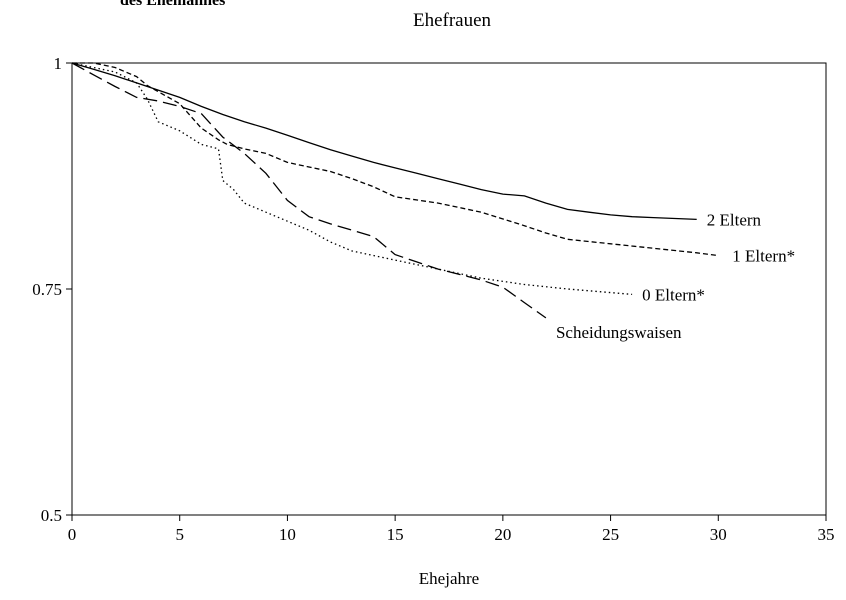  What do you see at coordinates (734, 219) in the screenshot?
I see `series-label-1: 2 Eltern` at bounding box center [734, 219].